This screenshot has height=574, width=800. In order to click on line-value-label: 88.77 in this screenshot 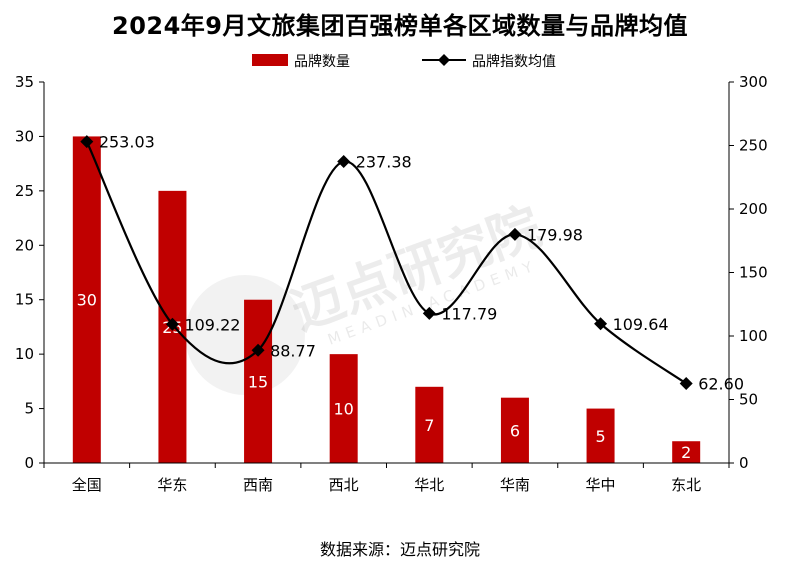, I will do `click(293, 350)`.